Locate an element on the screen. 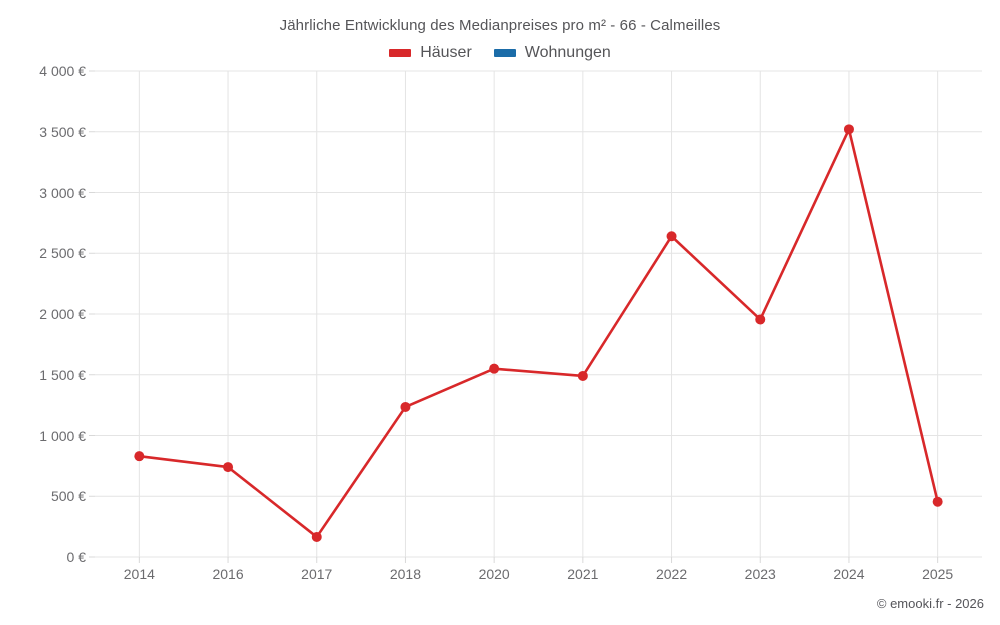 This screenshot has width=1000, height=625. x-axis-tick-label: 2018 is located at coordinates (405, 574).